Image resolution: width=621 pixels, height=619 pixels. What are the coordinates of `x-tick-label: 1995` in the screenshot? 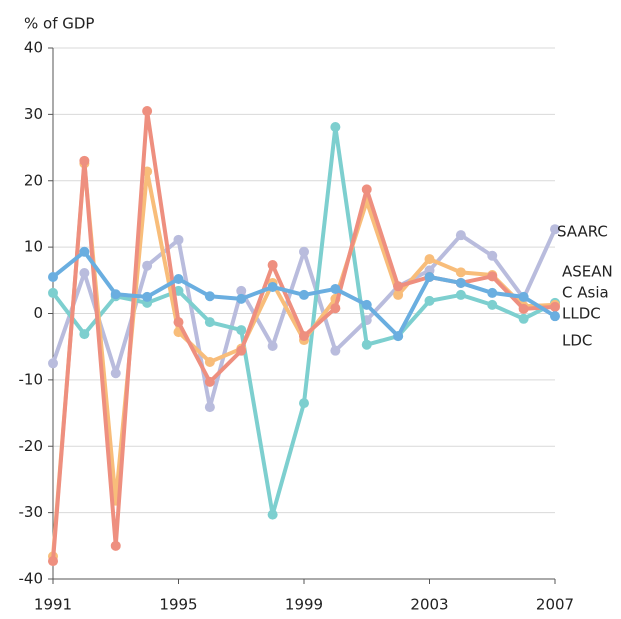 It's located at (178, 605).